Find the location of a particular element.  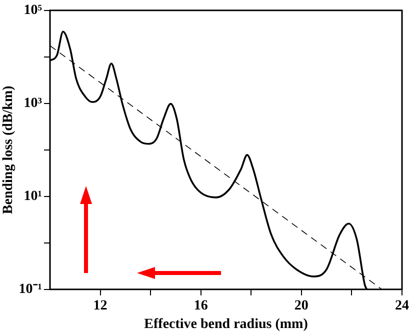

y-tick-label: 10³ is located at coordinates (33, 104).